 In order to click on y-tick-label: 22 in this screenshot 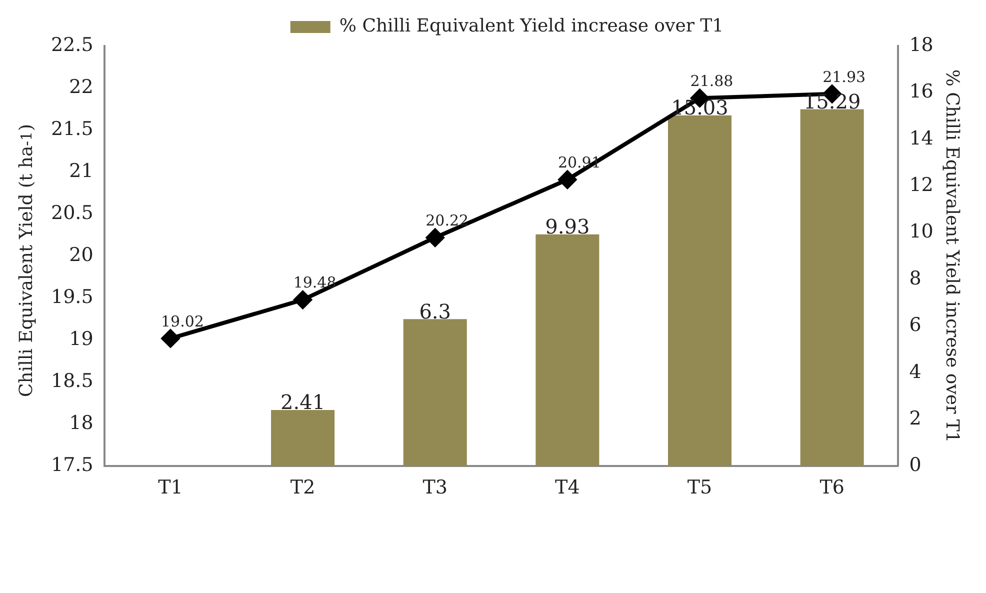, I will do `click(81, 87)`.